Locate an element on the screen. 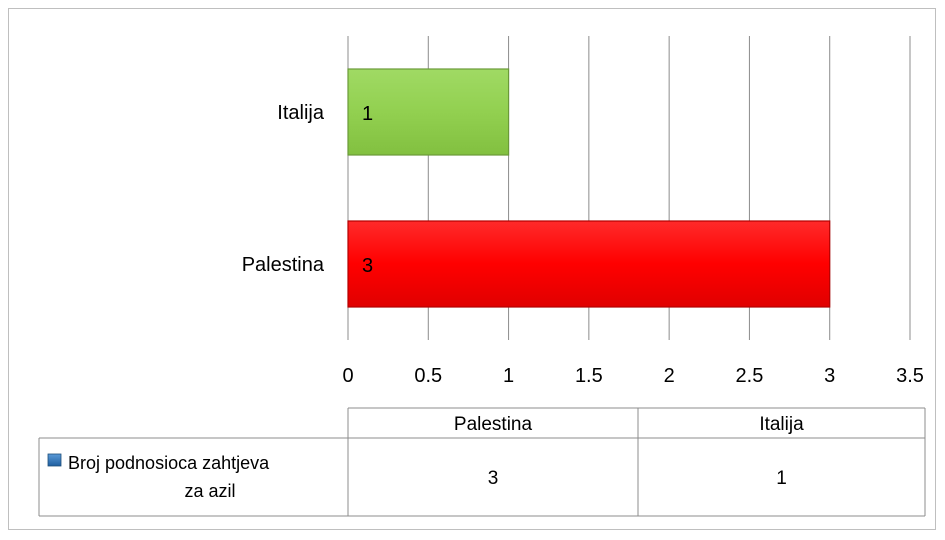  data-table-row-label-line-1: Broj podnosioca zahtjeva is located at coordinates (169, 463).